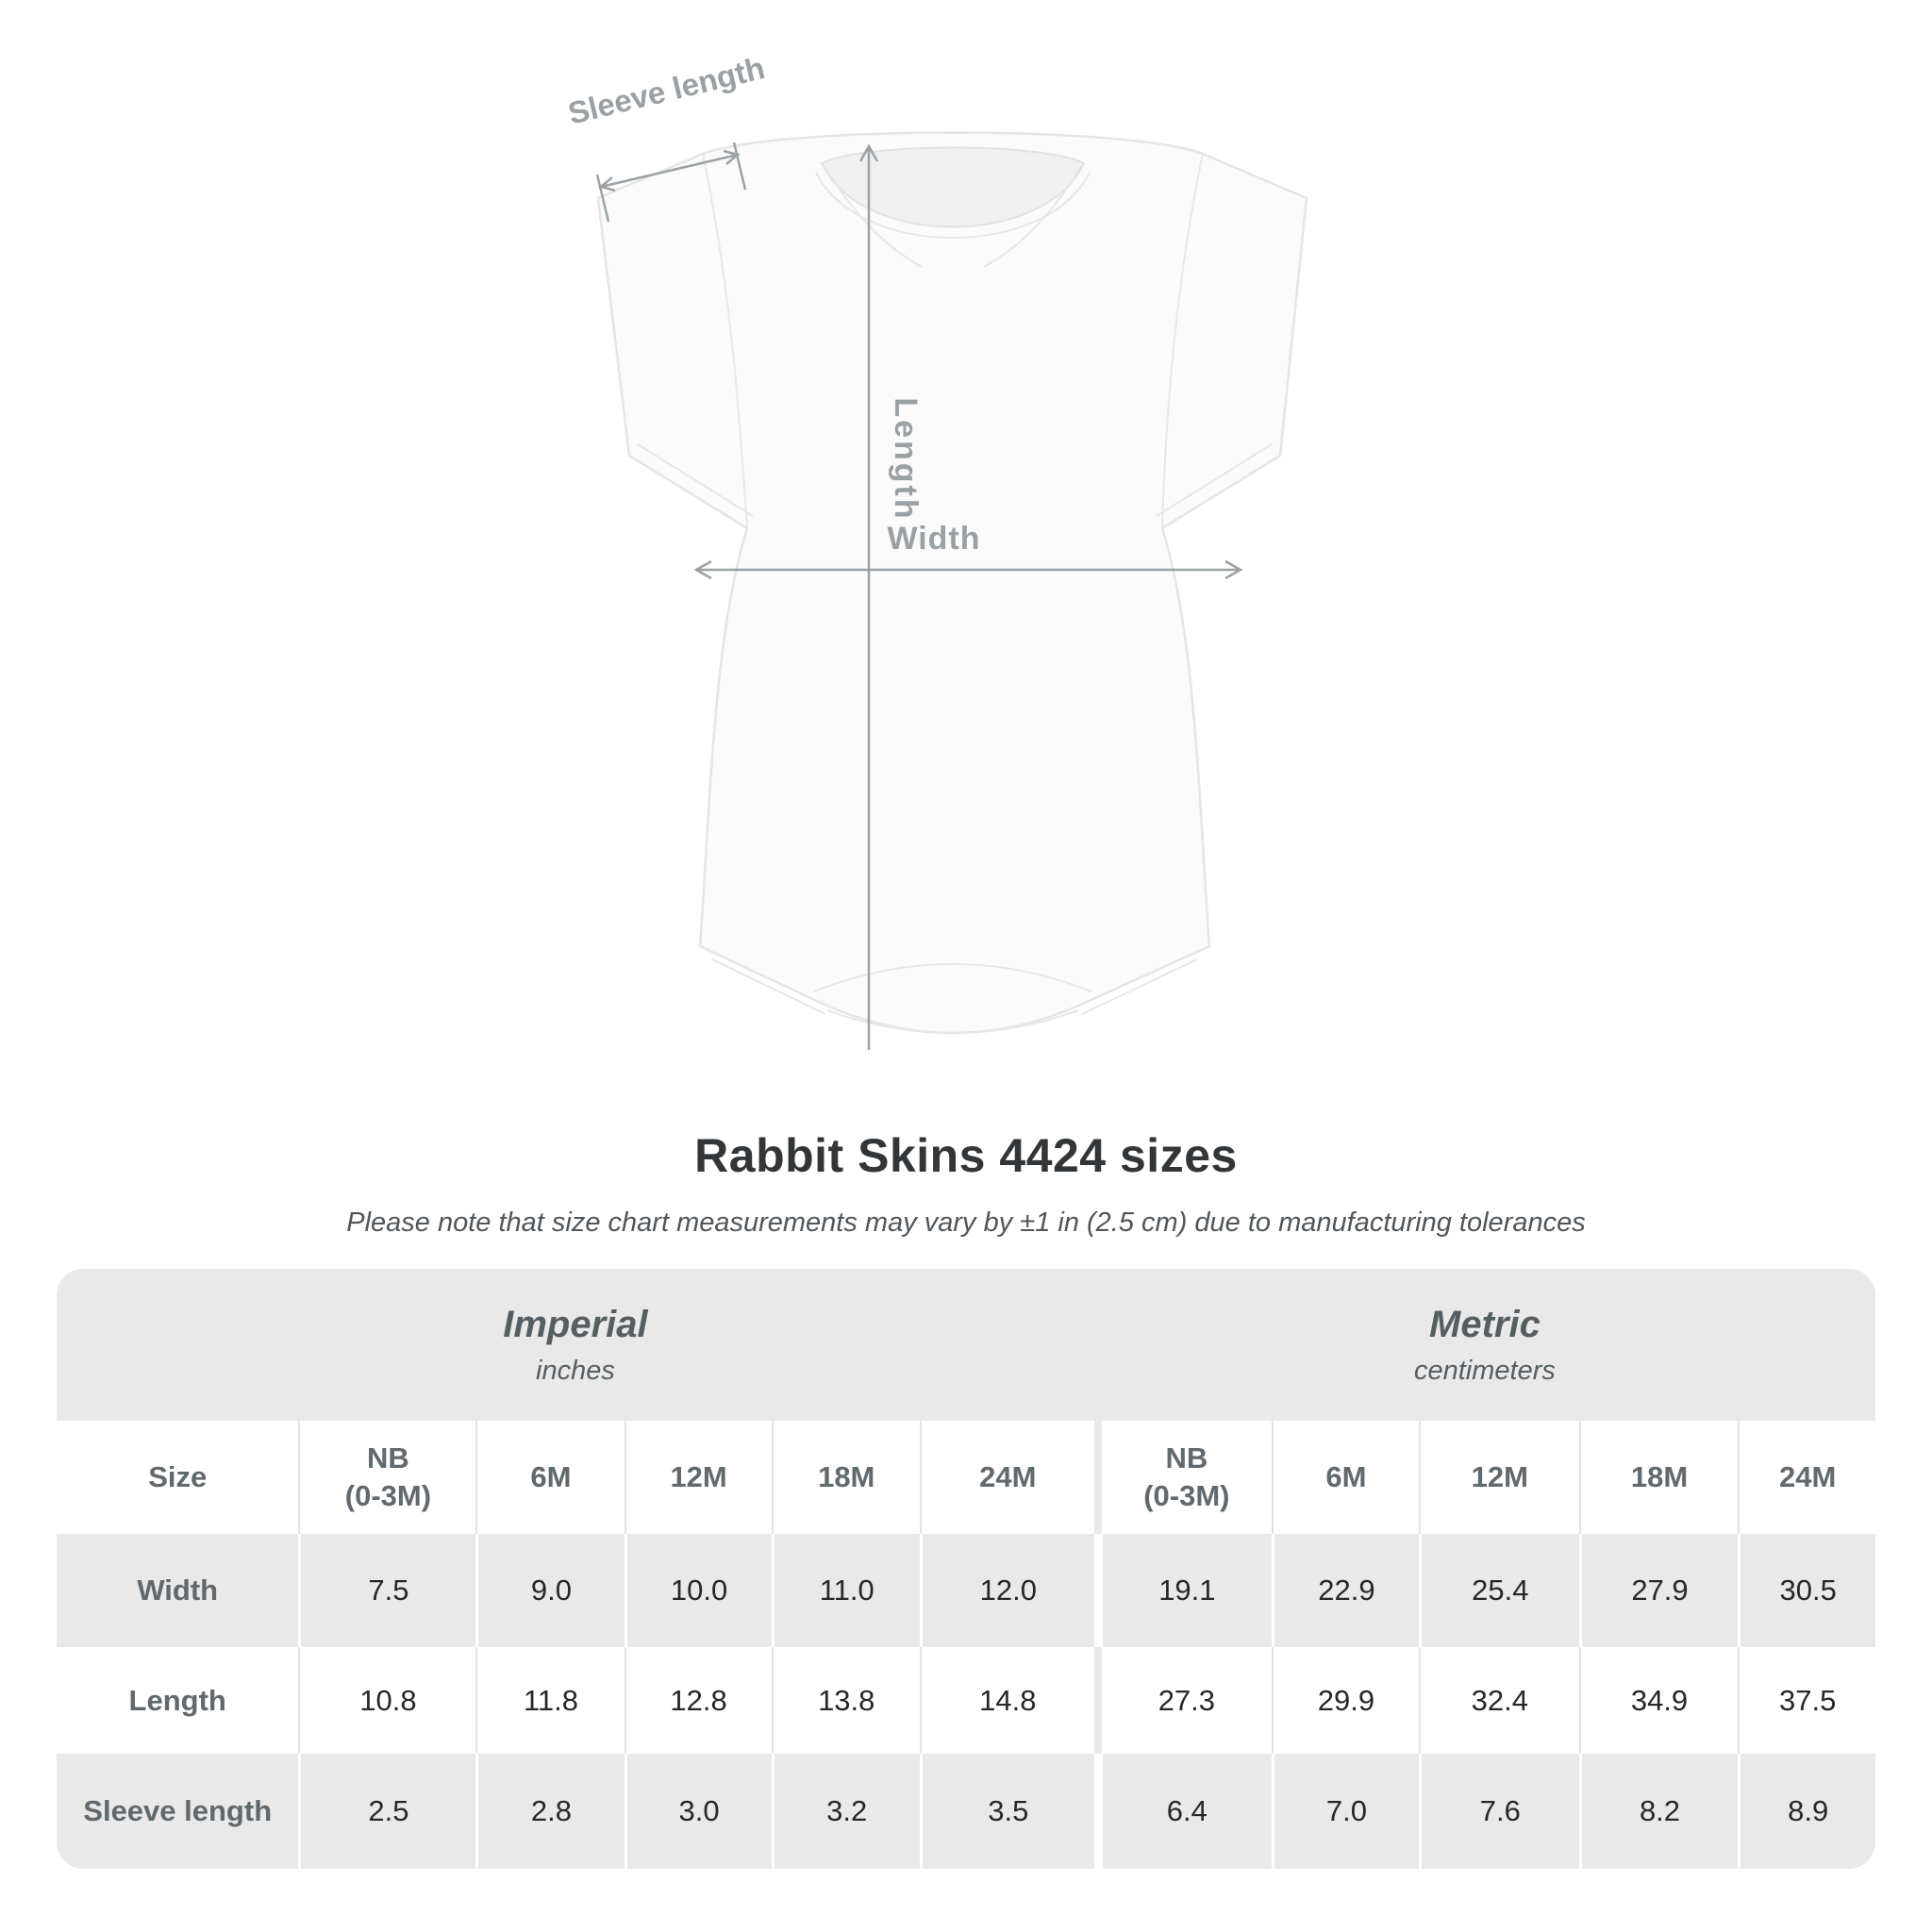  What do you see at coordinates (178, 1591) in the screenshot?
I see `row-label: Width` at bounding box center [178, 1591].